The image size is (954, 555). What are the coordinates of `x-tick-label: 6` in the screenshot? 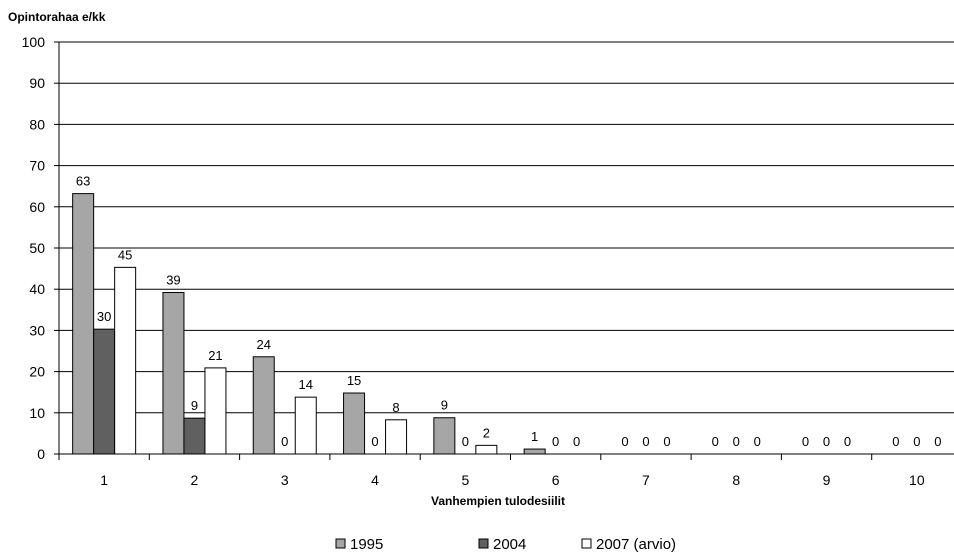 It's located at (556, 480).